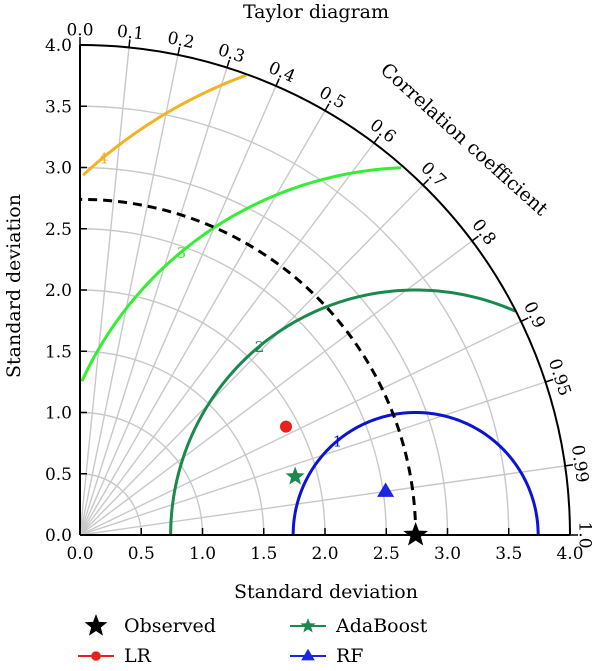 The image size is (600, 671). Describe the element at coordinates (569, 554) in the screenshot. I see `x-tick-label: 4.0` at that location.